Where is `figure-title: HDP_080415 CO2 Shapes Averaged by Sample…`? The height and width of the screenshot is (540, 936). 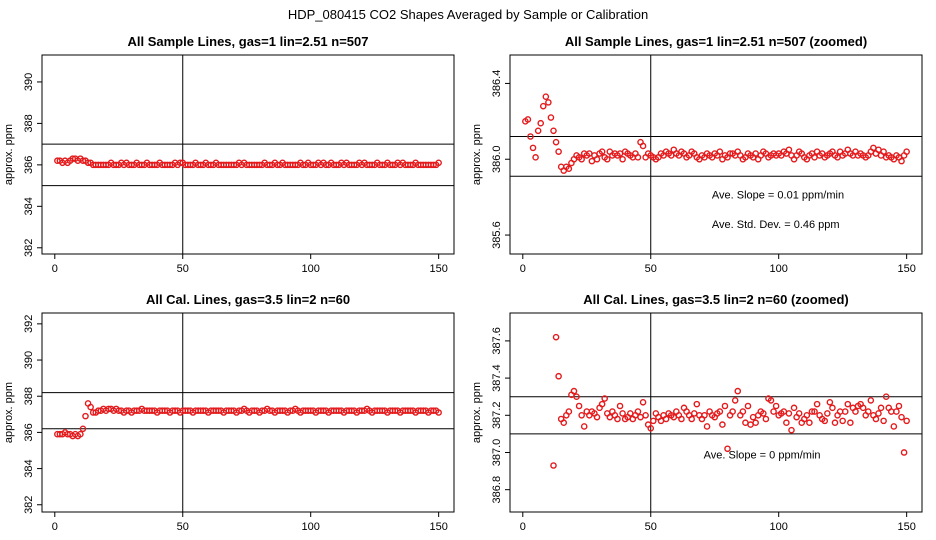 figure-title: HDP_080415 CO2 Shapes Averaged by Sample… is located at coordinates (468, 14).